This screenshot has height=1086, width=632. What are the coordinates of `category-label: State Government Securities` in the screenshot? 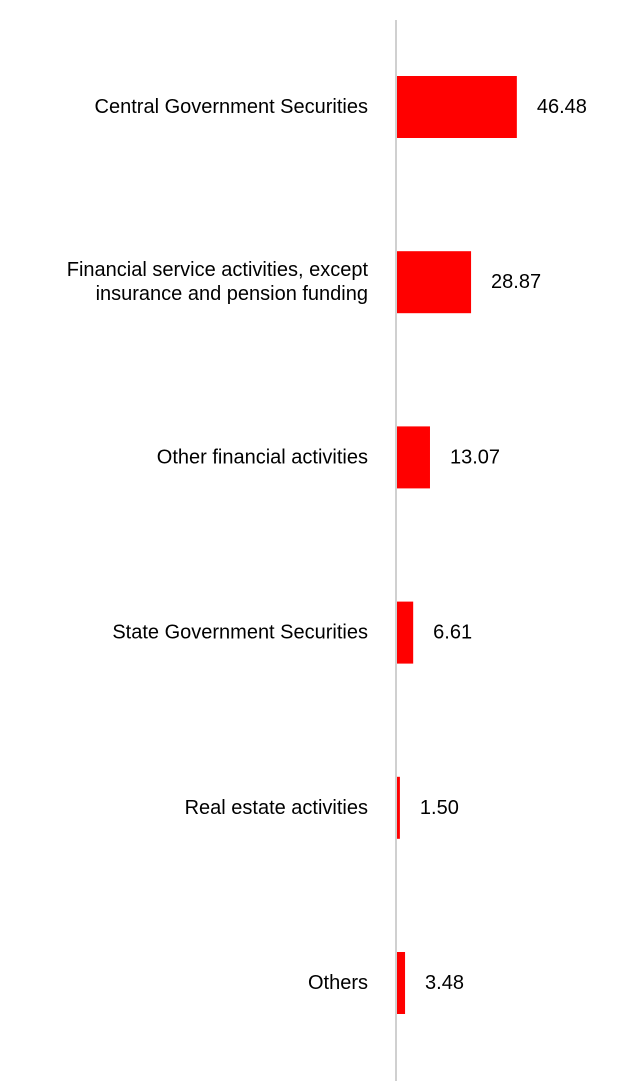 It's located at (240, 633).